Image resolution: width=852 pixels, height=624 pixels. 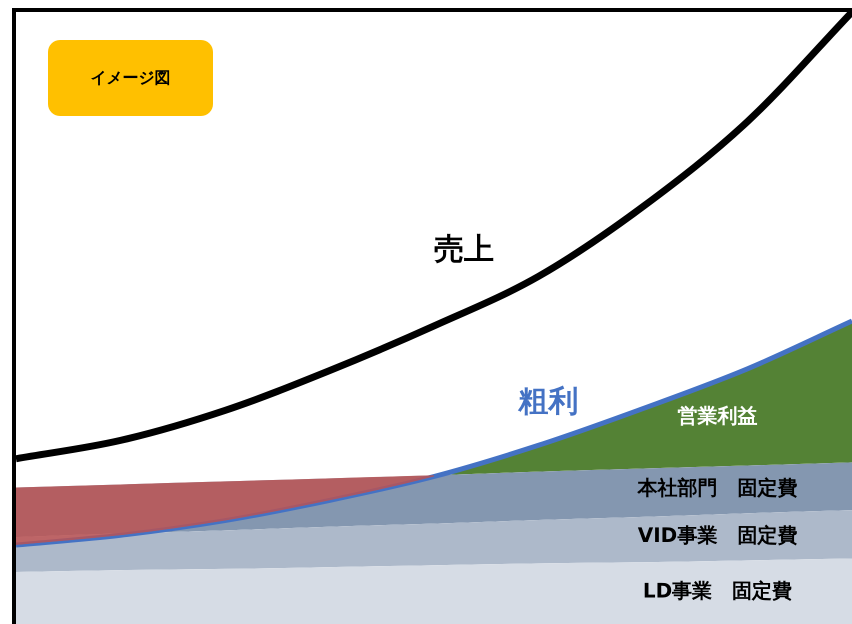 I want to click on note-box: イメージ図, so click(x=130, y=78).